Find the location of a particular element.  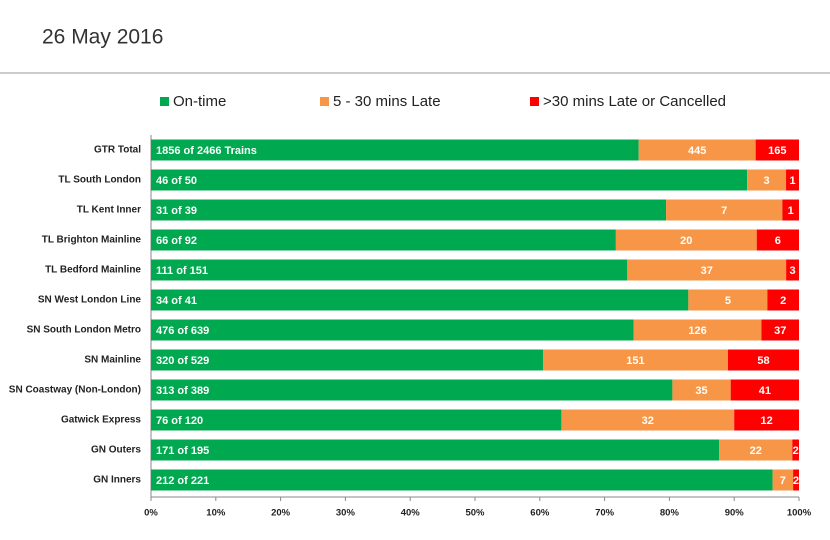

data-label: 111 of 151 is located at coordinates (182, 271).